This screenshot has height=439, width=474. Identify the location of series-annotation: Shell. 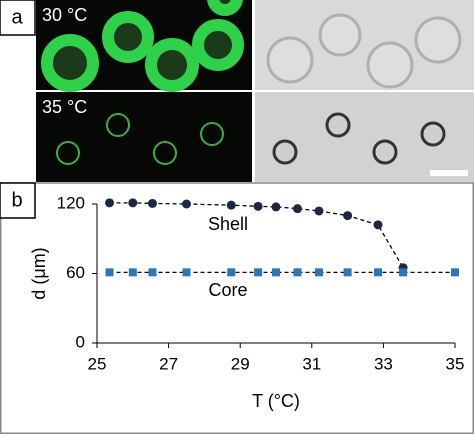
(228, 224).